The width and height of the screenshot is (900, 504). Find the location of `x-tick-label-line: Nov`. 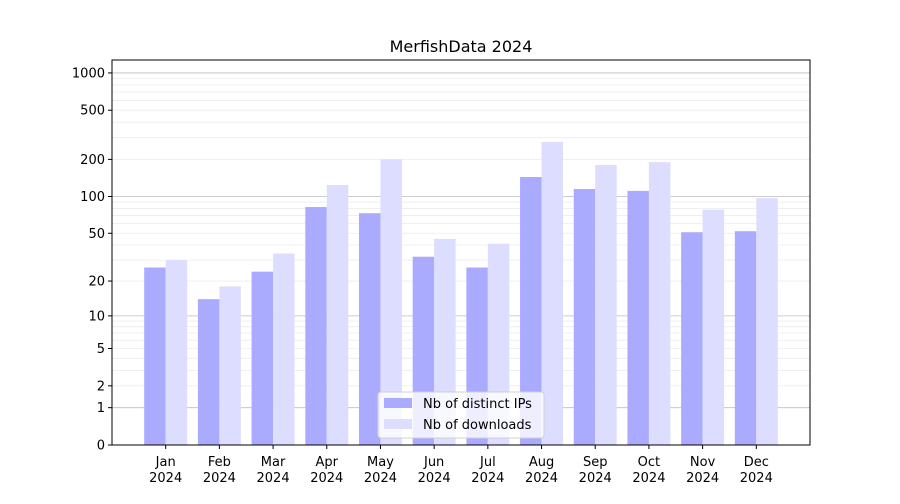

x-tick-label-line: Nov is located at coordinates (703, 462).